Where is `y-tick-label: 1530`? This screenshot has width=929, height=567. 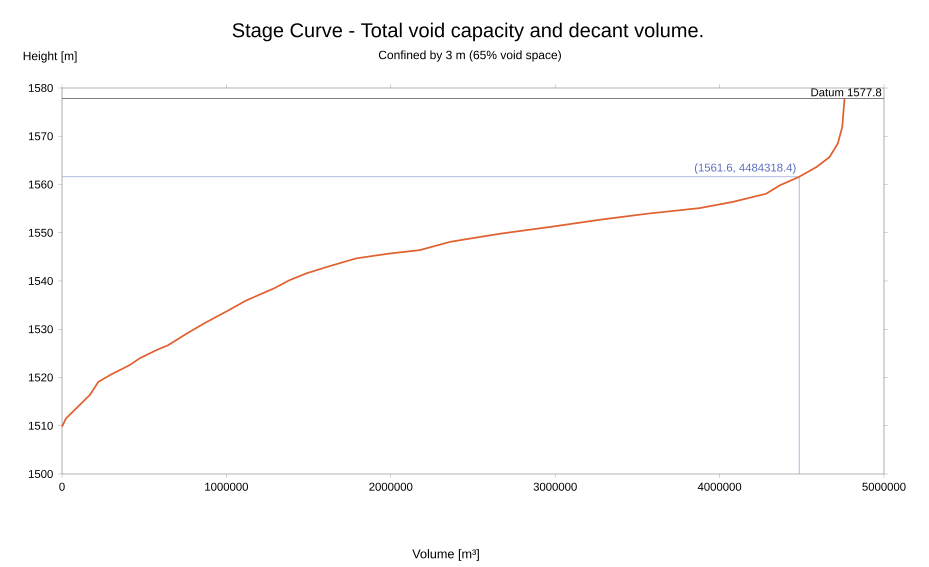 y-tick-label: 1530 is located at coordinates (40, 329).